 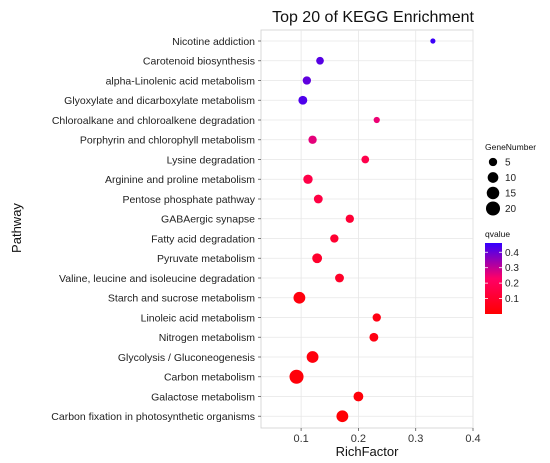 I want to click on x-tick-label: 0.1, so click(x=300, y=439).